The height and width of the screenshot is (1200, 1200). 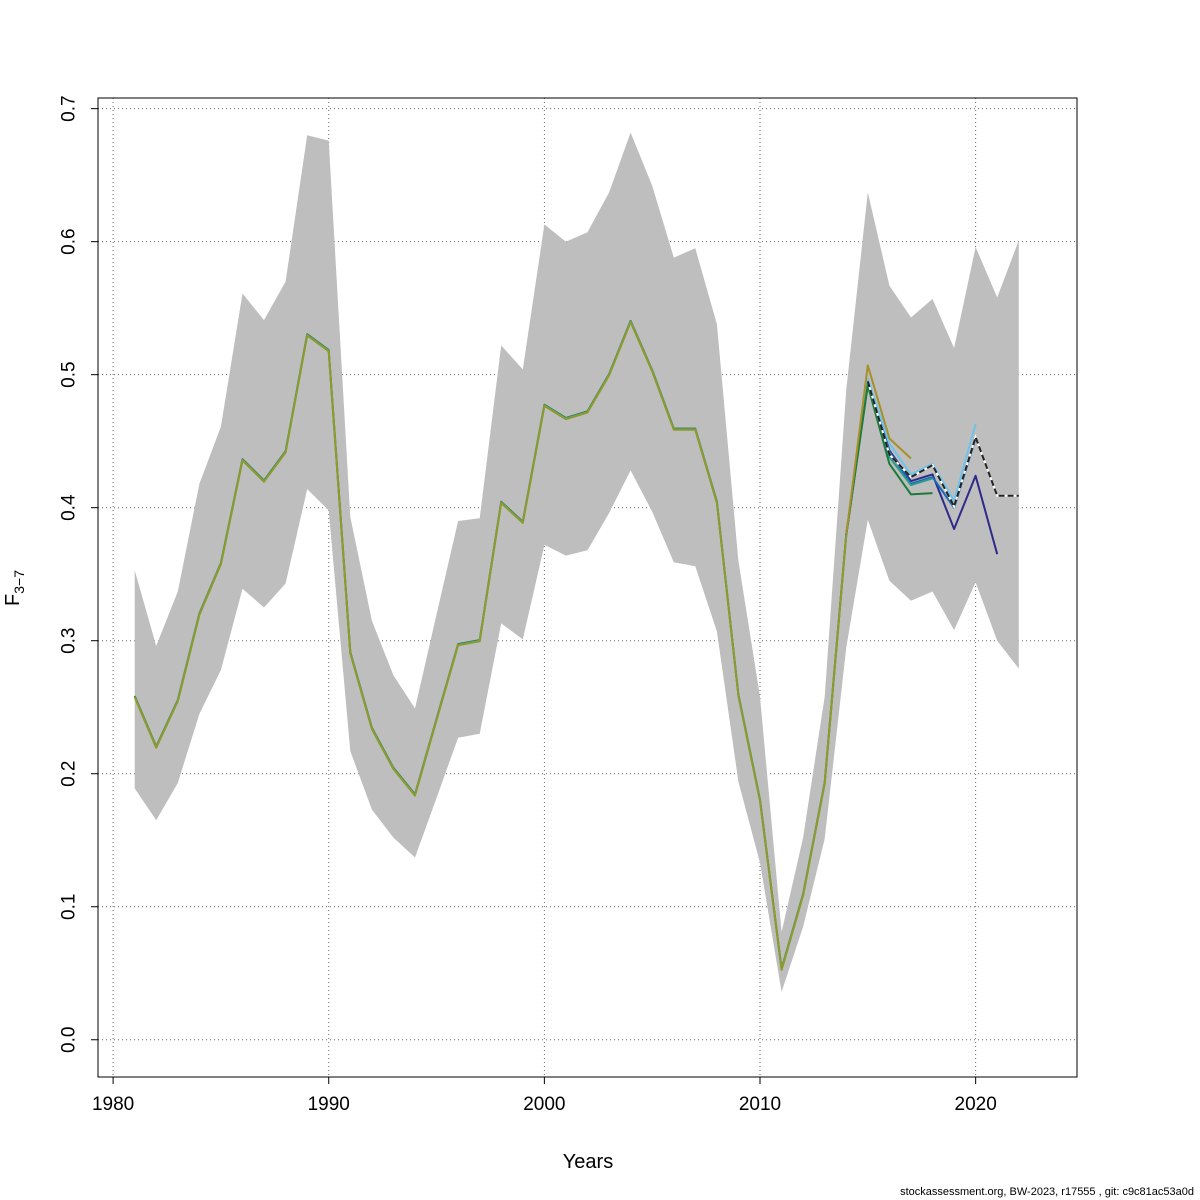 I want to click on y-axis: 0.0 0.1 0.2 0.3 0.4 0.5 0.6 0.7, so click(x=78, y=574).